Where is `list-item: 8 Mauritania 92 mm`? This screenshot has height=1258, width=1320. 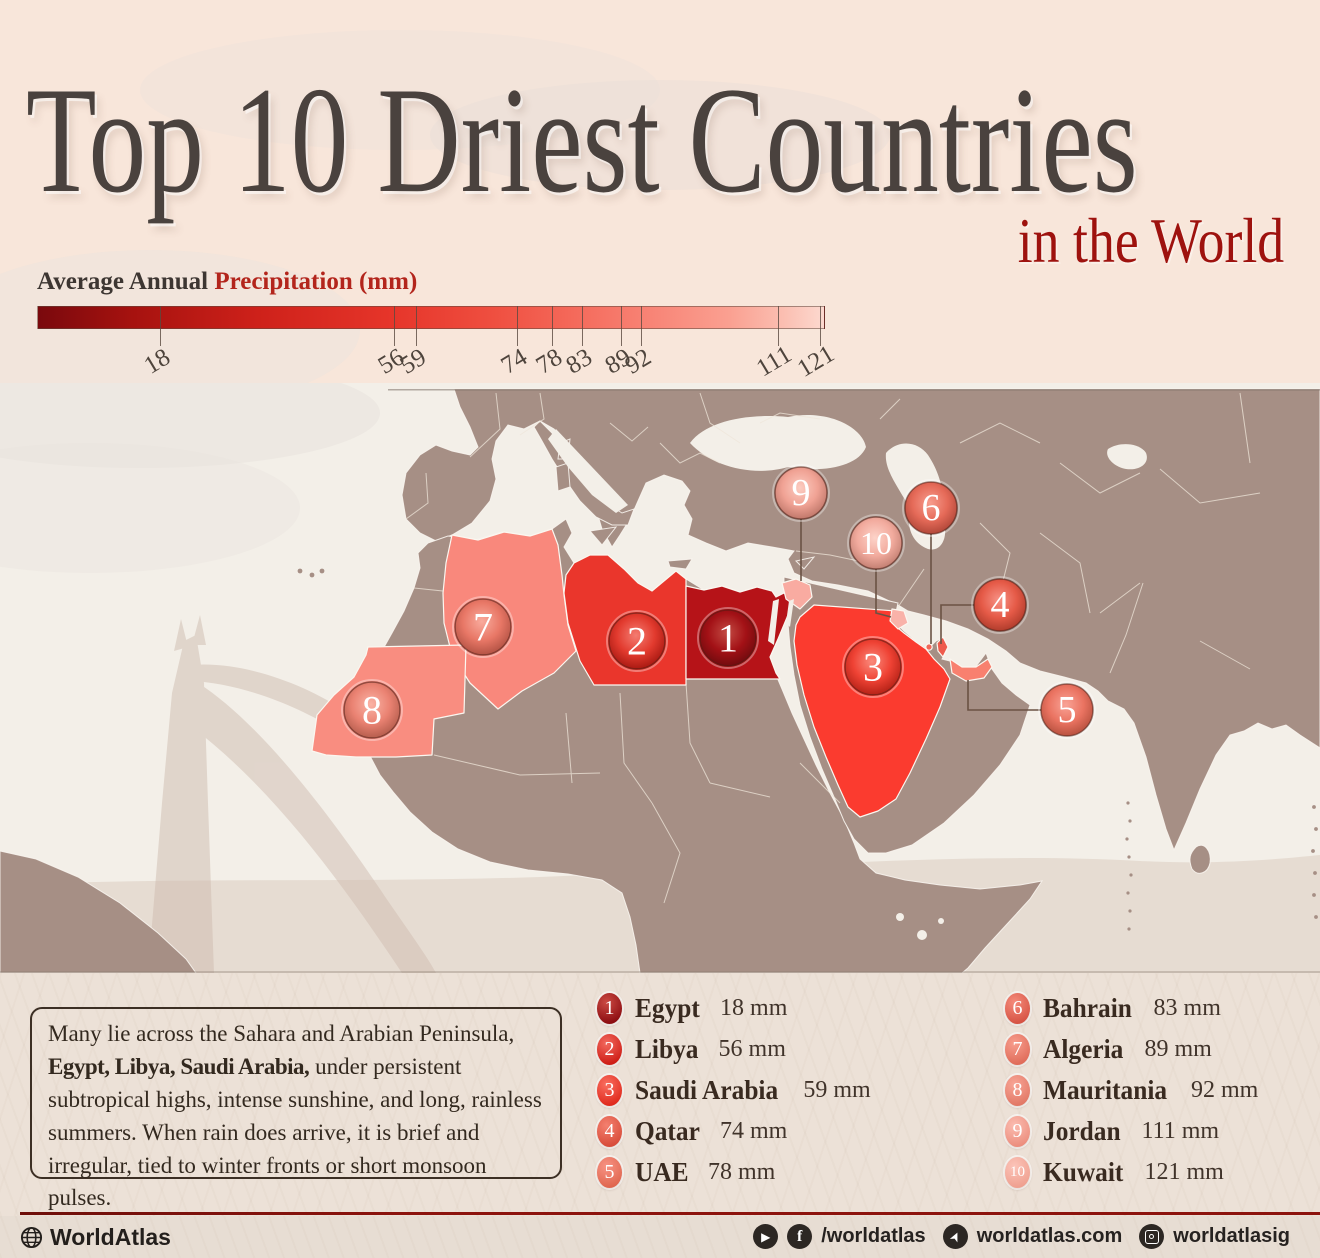 list-item: 8 Mauritania 92 mm is located at coordinates (1131, 1090).